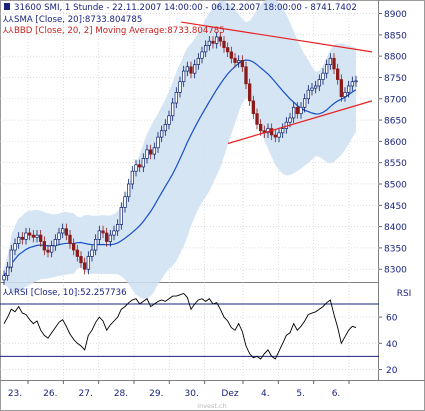 Image resolution: width=425 pixels, height=411 pixels. I want to click on time-tick-label: 30., so click(192, 394).